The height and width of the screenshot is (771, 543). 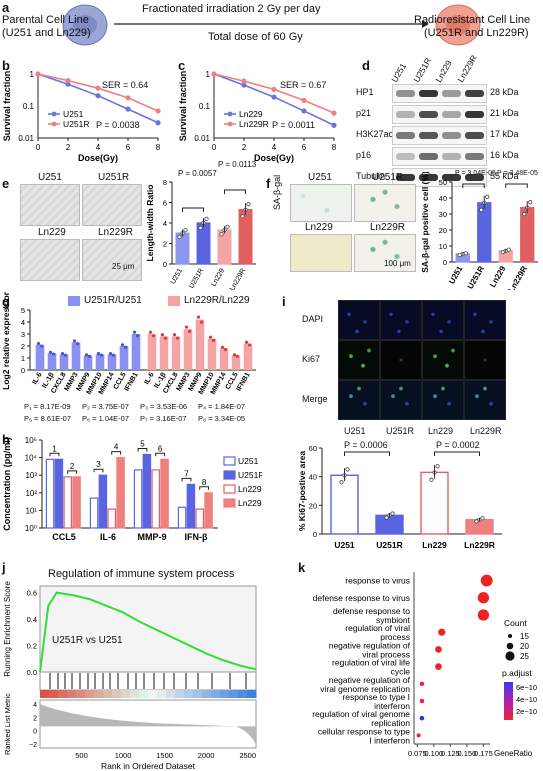 I want to click on size-legend-title: Count, so click(x=515, y=623).